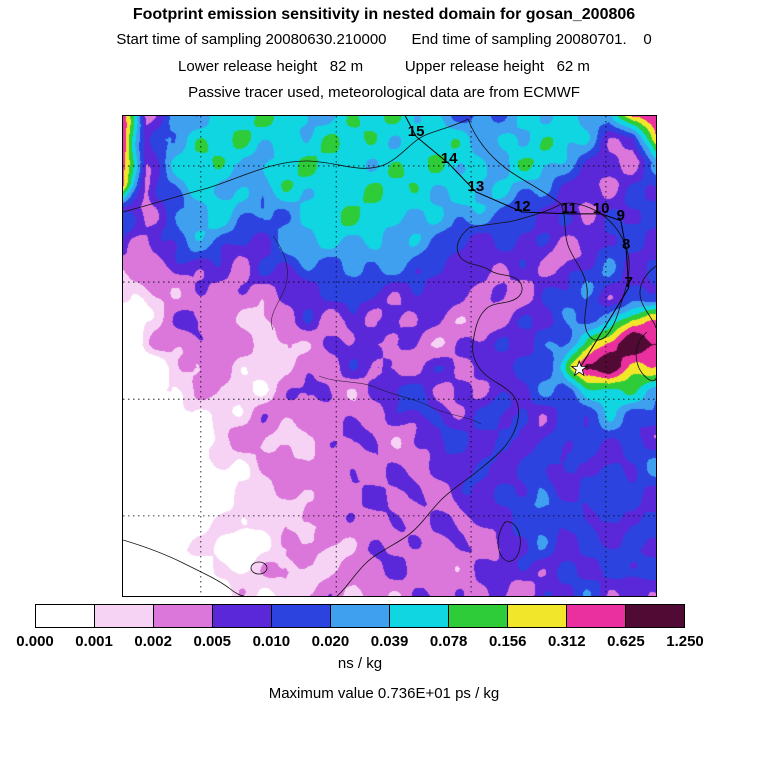  What do you see at coordinates (509, 541) in the screenshot?
I see `coastline-taiwan` at bounding box center [509, 541].